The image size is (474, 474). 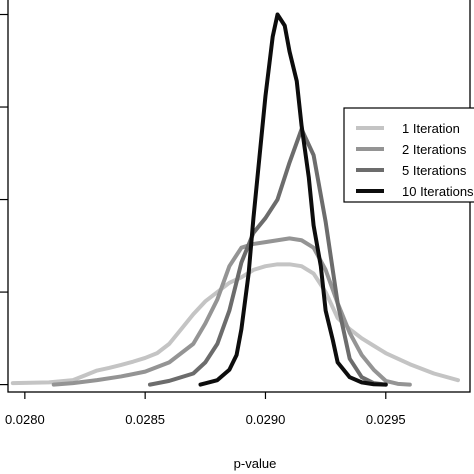 I want to click on x-tick-label-3: 0.0295, so click(x=386, y=419).